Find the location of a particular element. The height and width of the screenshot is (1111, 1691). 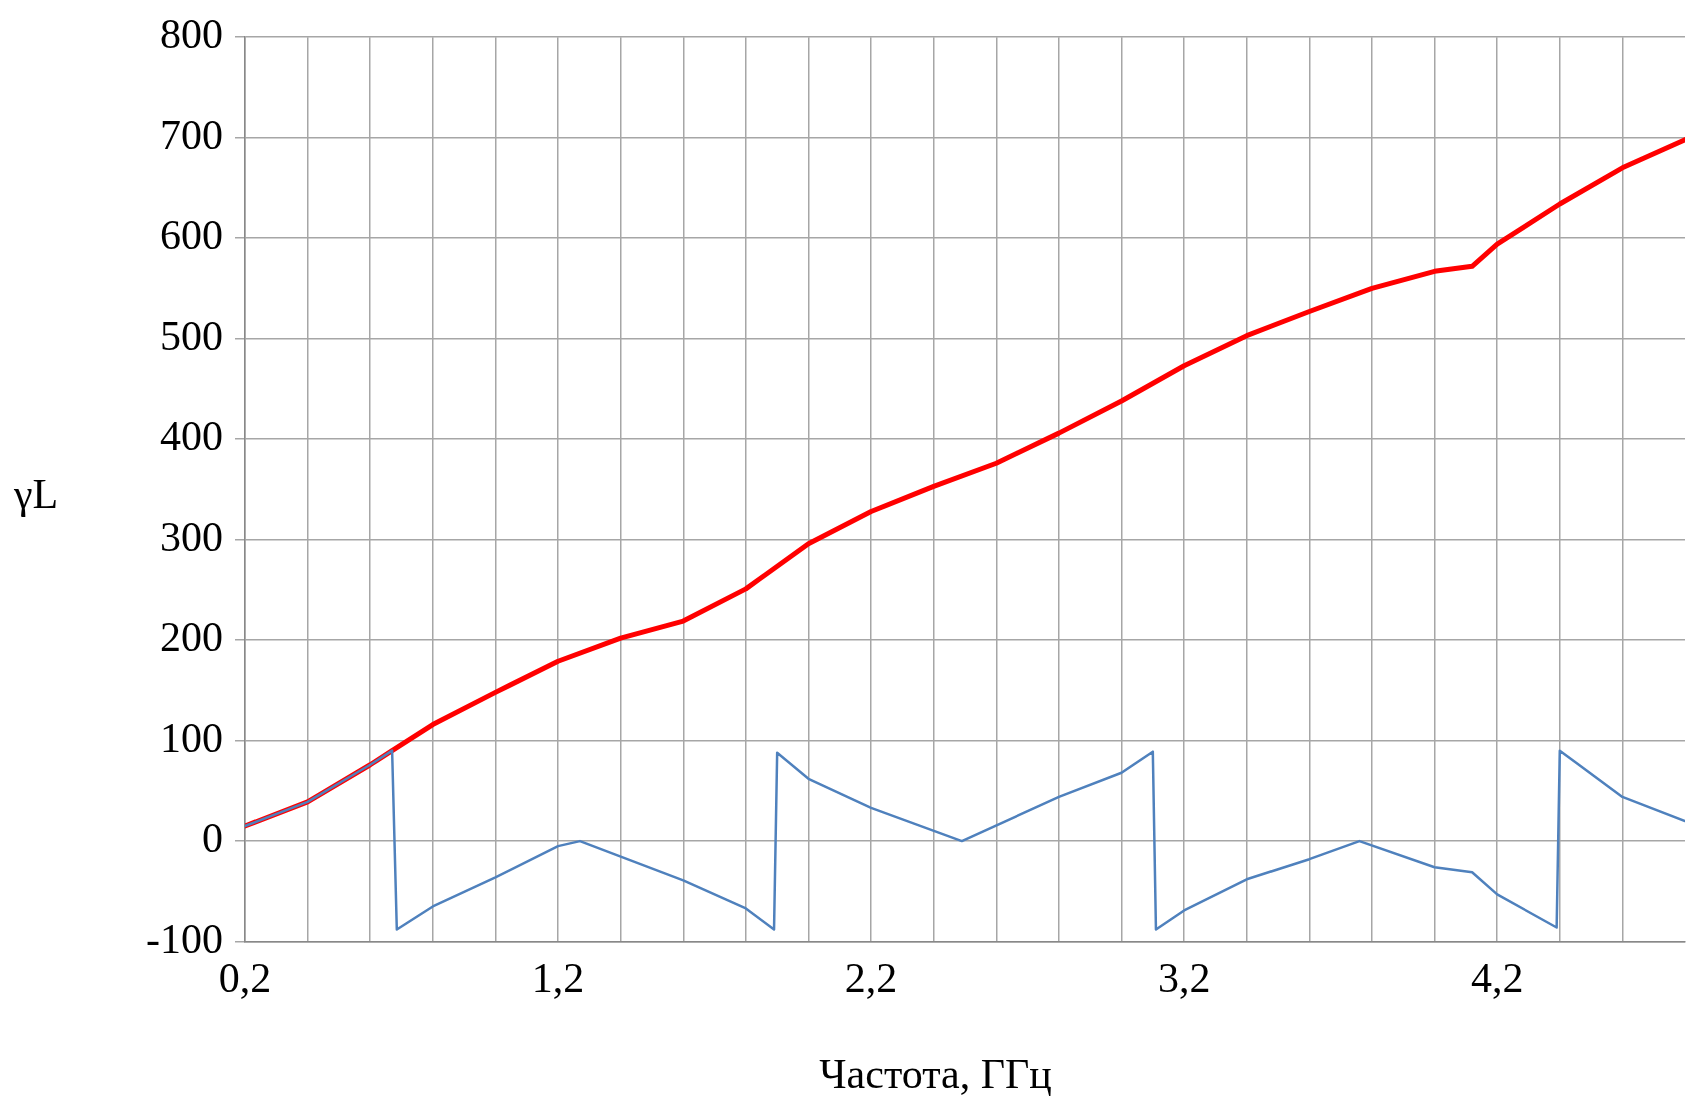

y-tick-label: 400 is located at coordinates (191, 436).